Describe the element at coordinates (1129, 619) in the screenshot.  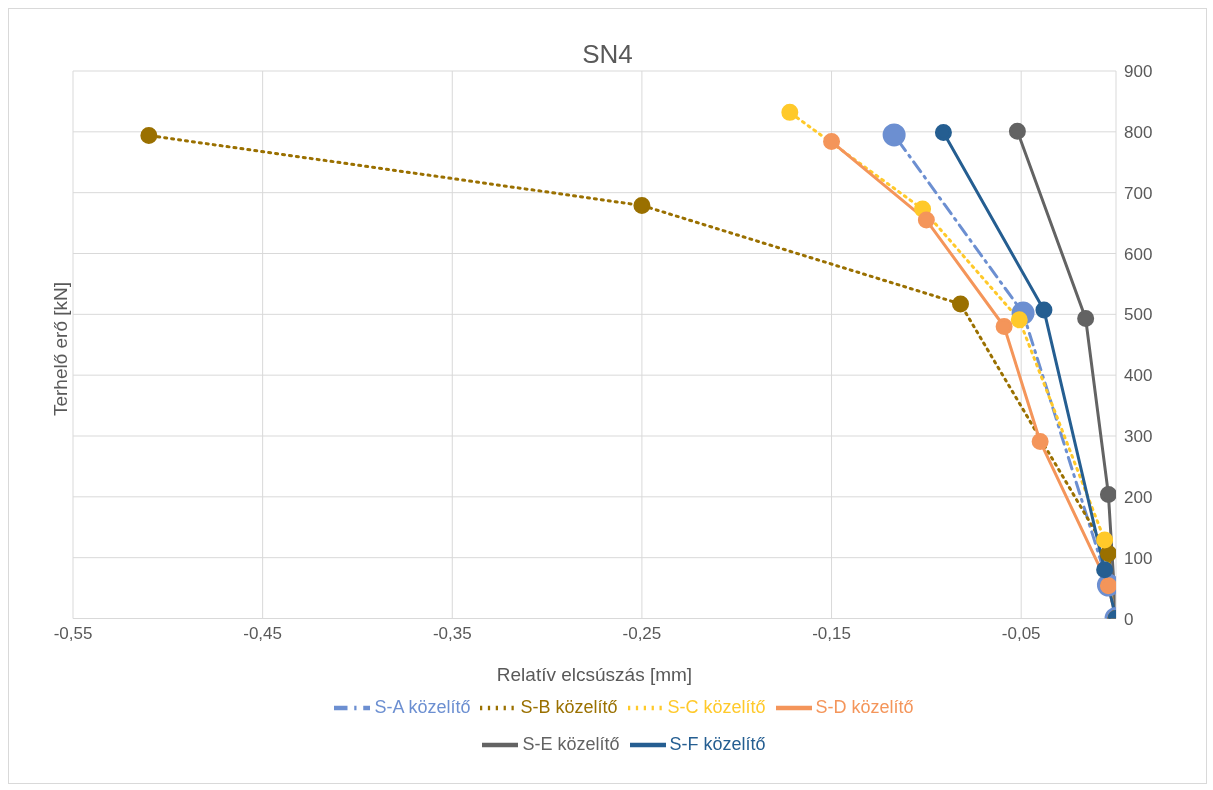
I see `y-tick-label: 0` at that location.